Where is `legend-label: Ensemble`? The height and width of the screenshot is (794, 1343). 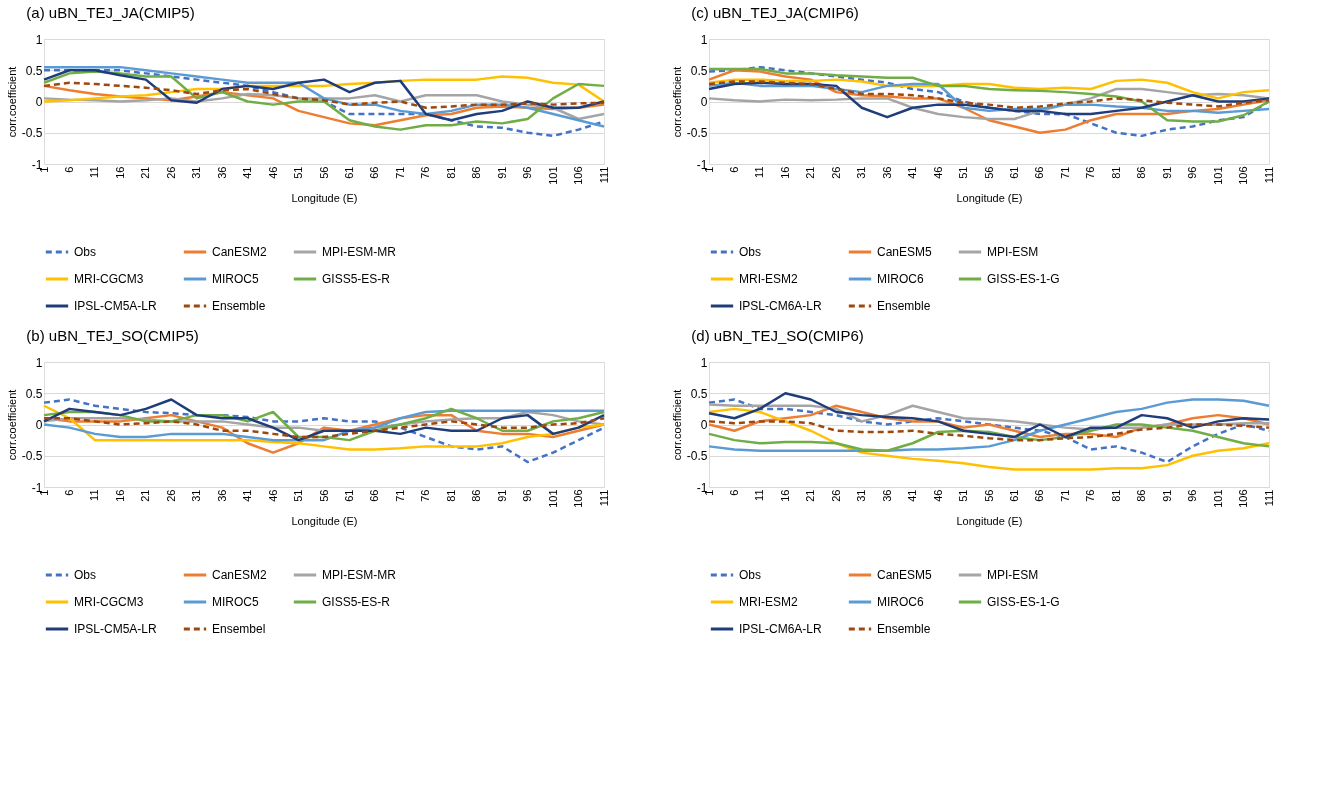
legend-label: Ensemble is located at coordinates (904, 629).